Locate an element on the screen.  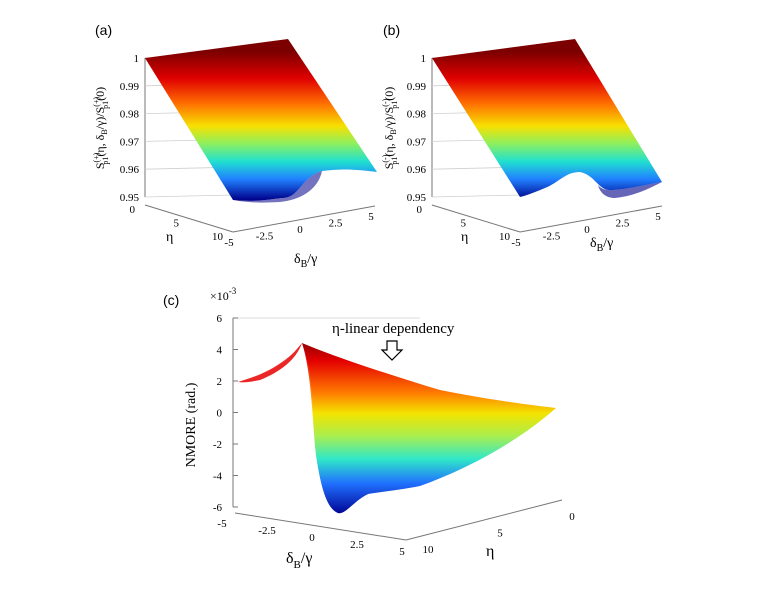
y-tick-b: 10 is located at coordinates (505, 237).